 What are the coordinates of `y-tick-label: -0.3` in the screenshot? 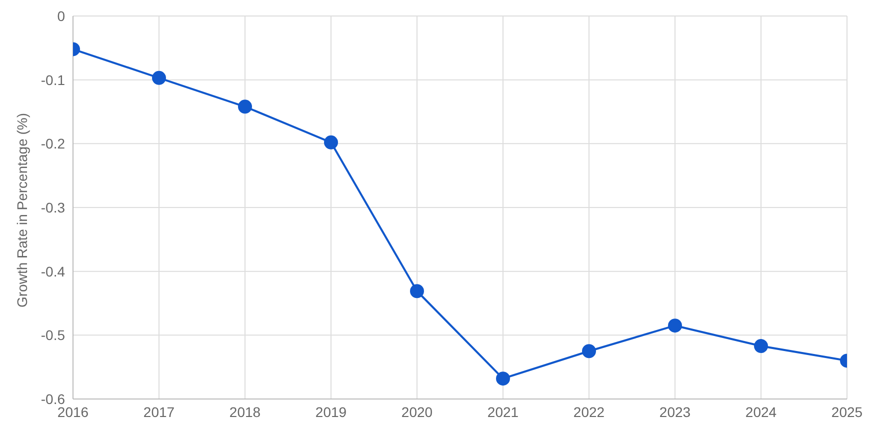 It's located at (53, 207).